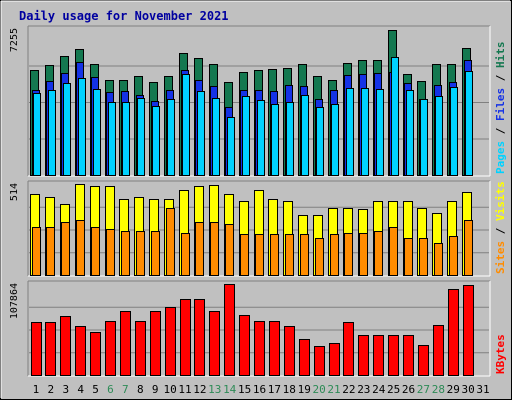  I want to click on x-axis-day-label: 27, so click(423, 389).